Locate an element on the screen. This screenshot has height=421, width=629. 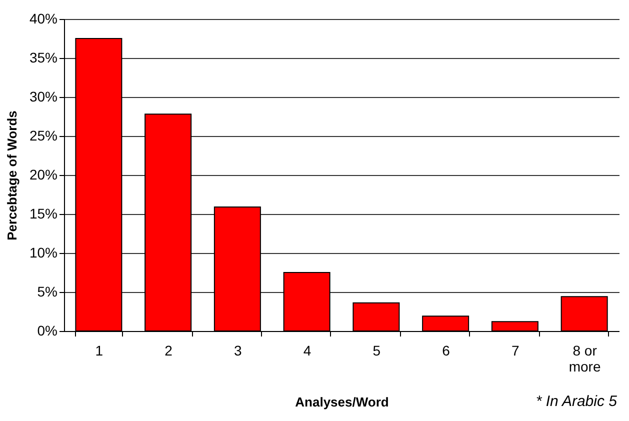
y-tick-label: 20% is located at coordinates (43, 174).